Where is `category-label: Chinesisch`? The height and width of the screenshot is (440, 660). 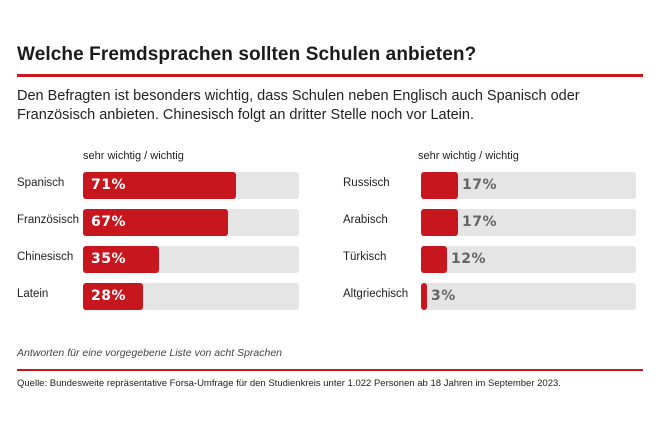
category-label: Chinesisch is located at coordinates (45, 257).